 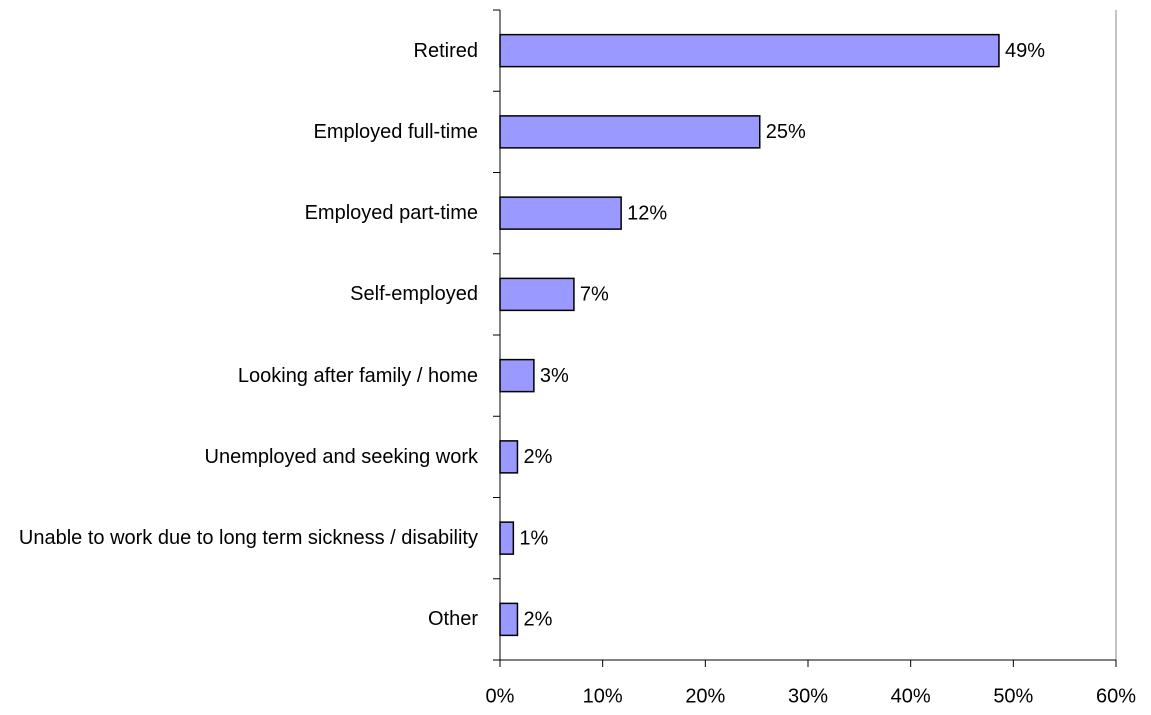 I want to click on x-tick-label: 20%, so click(x=705, y=696).